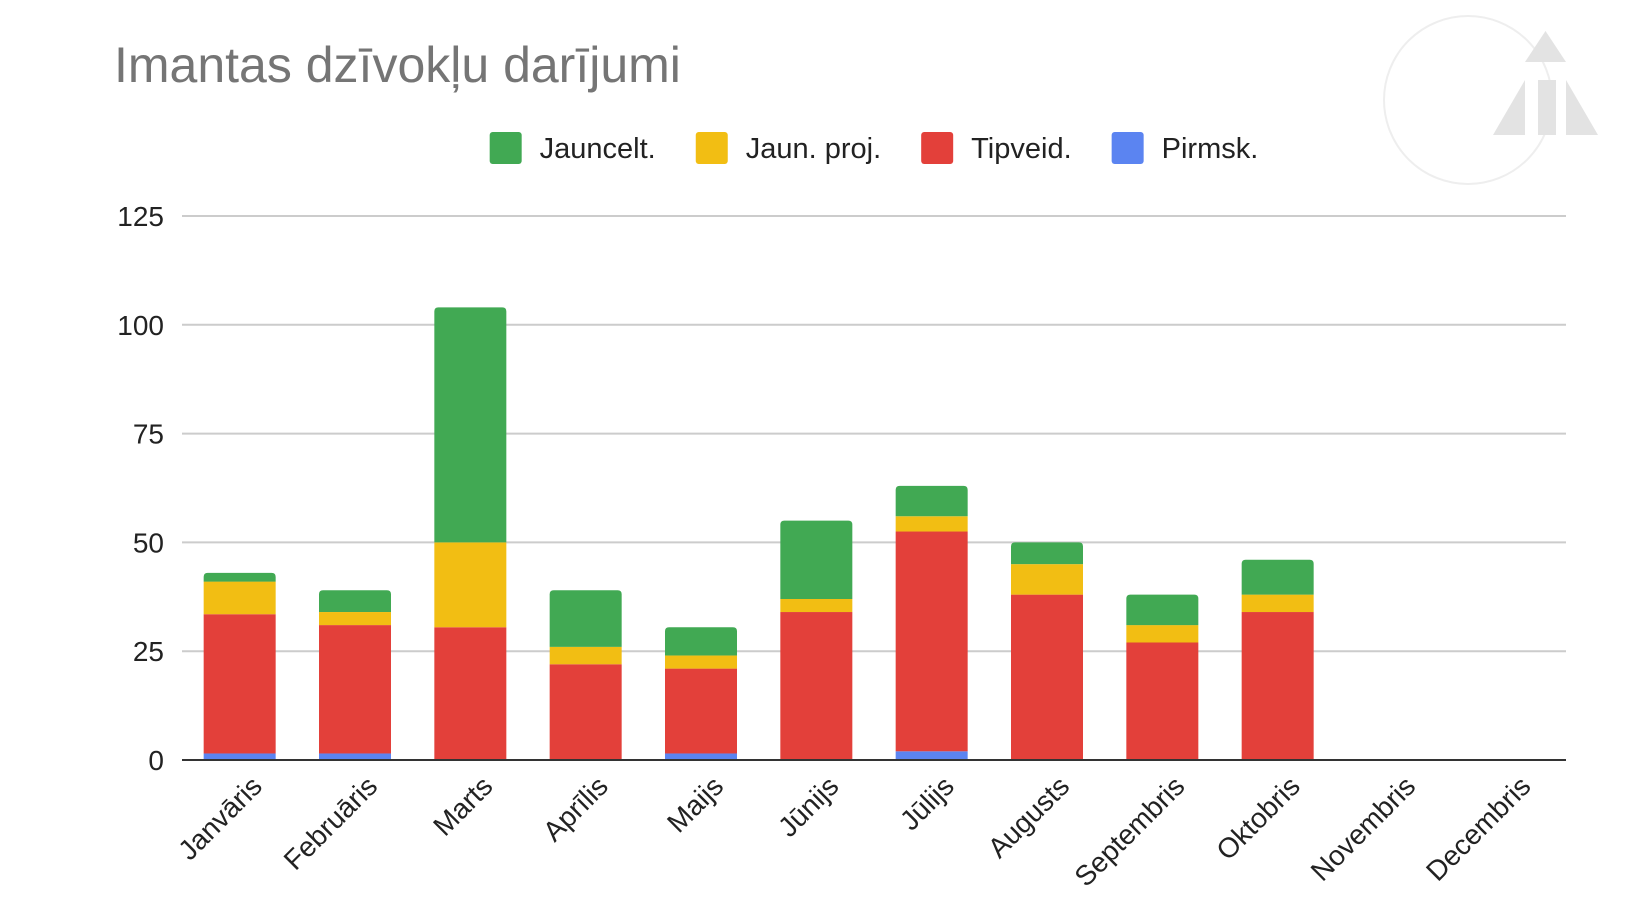 The image size is (1632, 923). Describe the element at coordinates (1363, 828) in the screenshot. I see `x-tick-label: Novembris` at that location.